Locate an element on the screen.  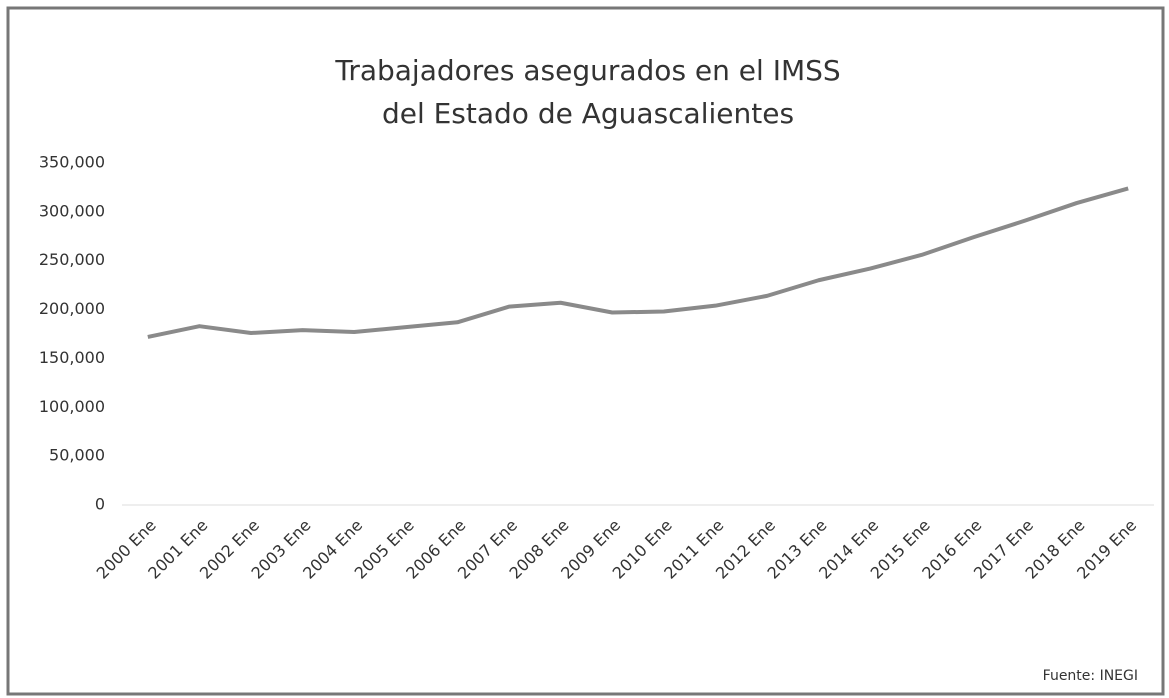
y-tick-label: 150,000 is located at coordinates (72, 357).